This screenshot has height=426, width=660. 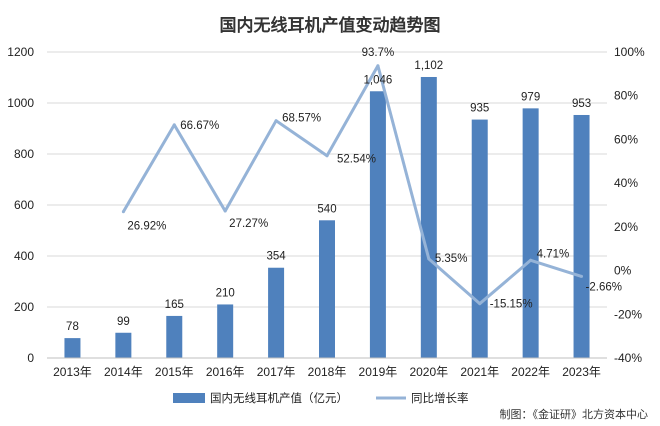 What do you see at coordinates (225, 293) in the screenshot?
I see `bar-value-label: 210` at bounding box center [225, 293].